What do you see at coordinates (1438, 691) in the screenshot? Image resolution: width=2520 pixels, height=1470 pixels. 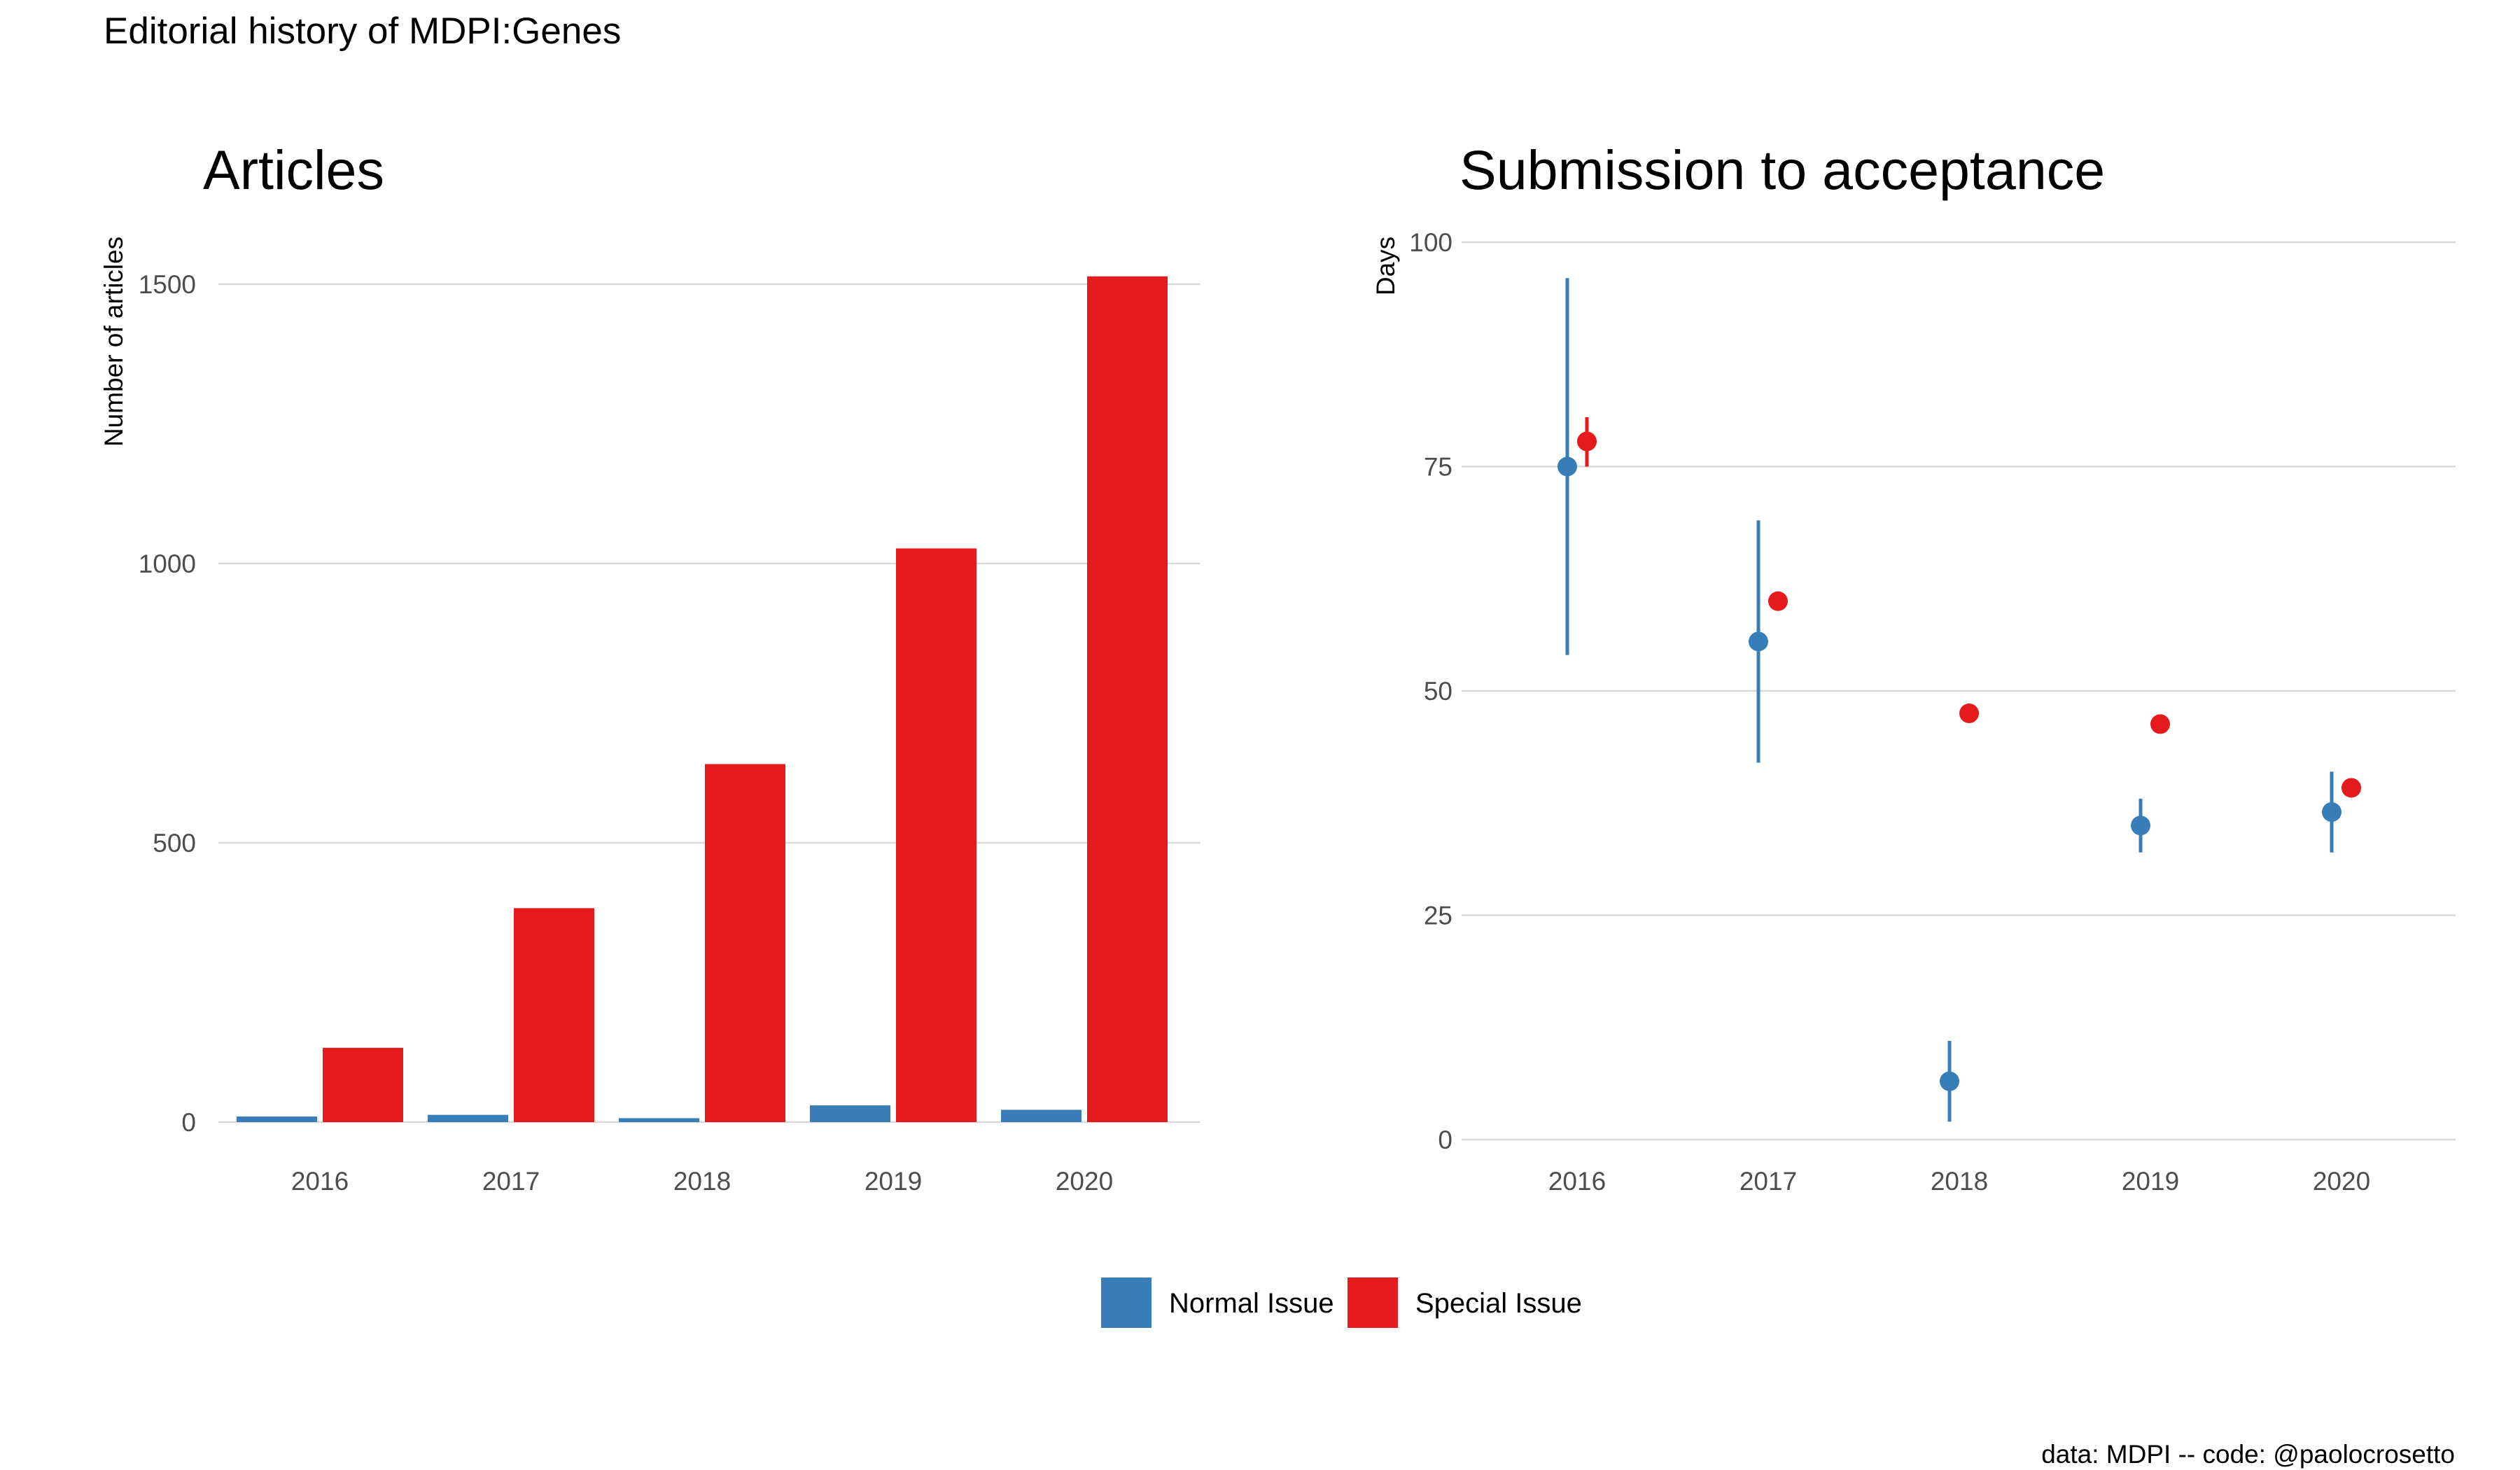 I see `acceptance-y-tick-label: 50` at bounding box center [1438, 691].